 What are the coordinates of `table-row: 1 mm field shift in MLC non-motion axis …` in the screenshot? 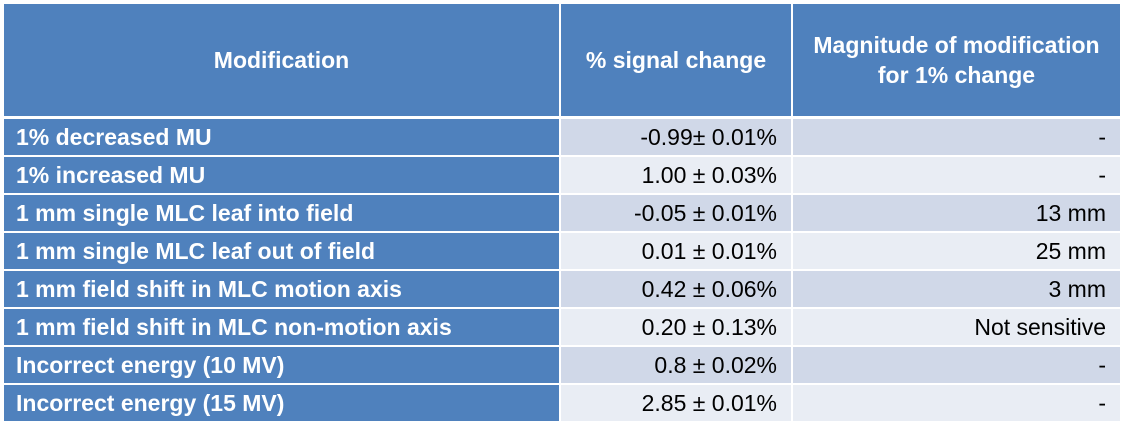 It's located at (562, 327).